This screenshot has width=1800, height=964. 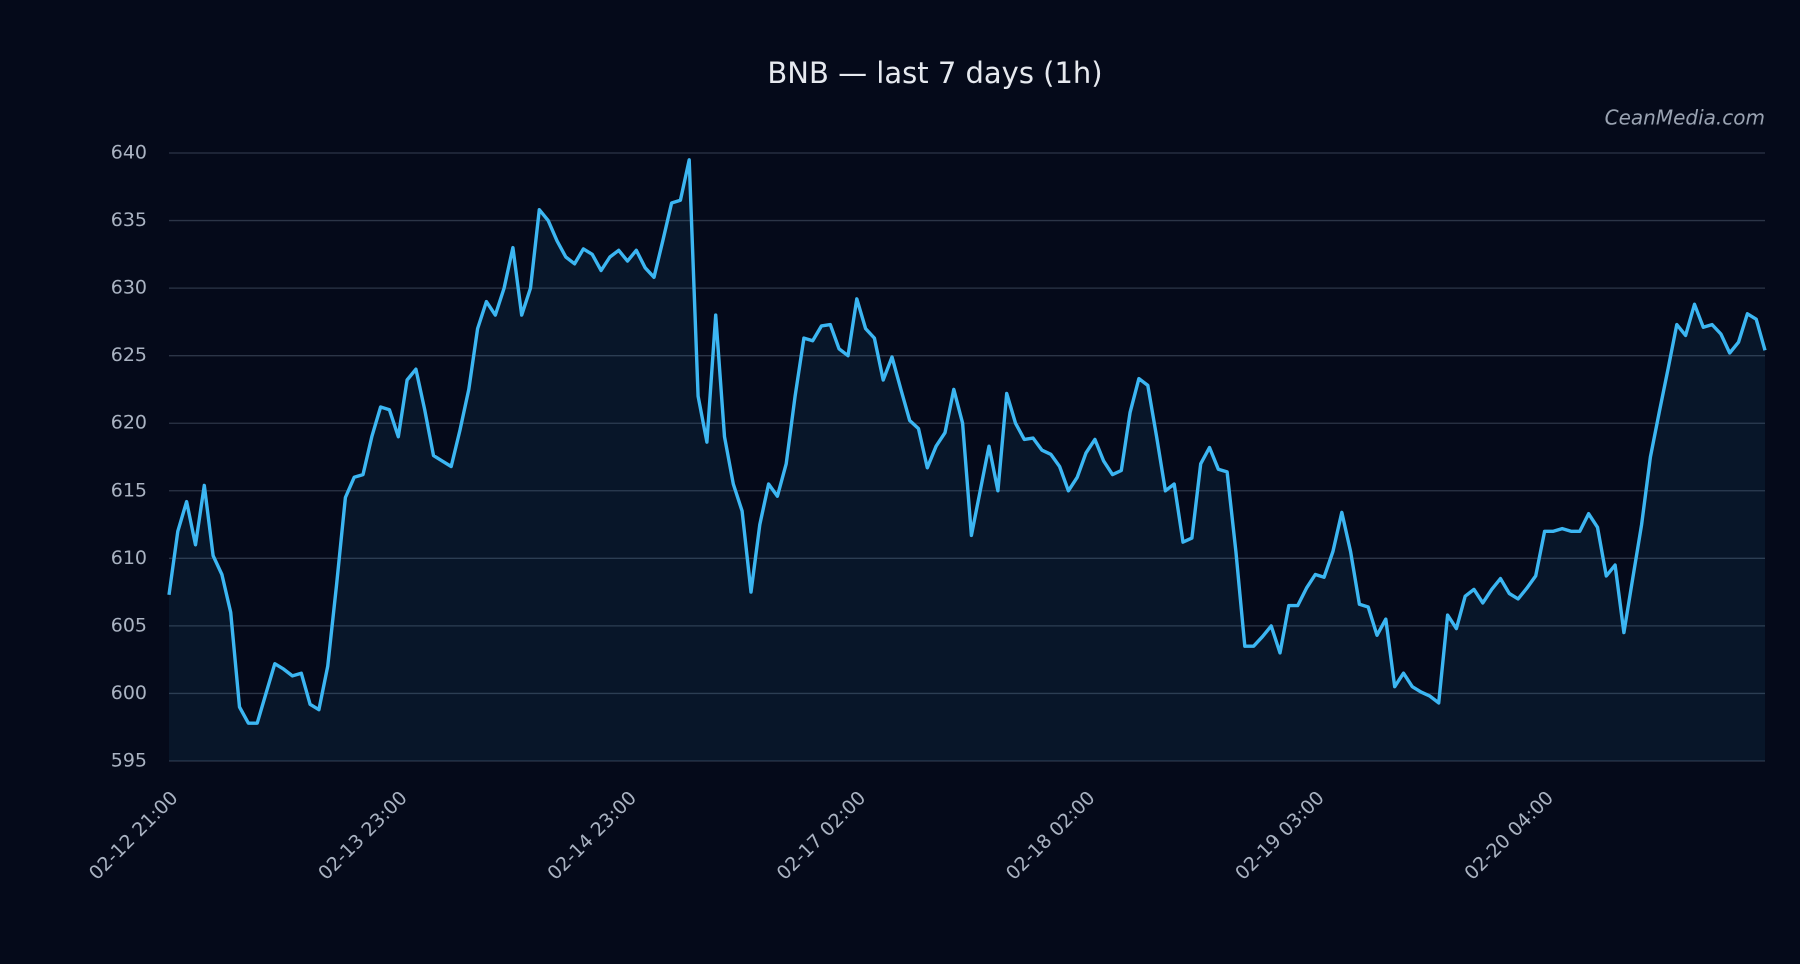 I want to click on x-tick-label: 02-17 02:00, so click(x=822, y=836).